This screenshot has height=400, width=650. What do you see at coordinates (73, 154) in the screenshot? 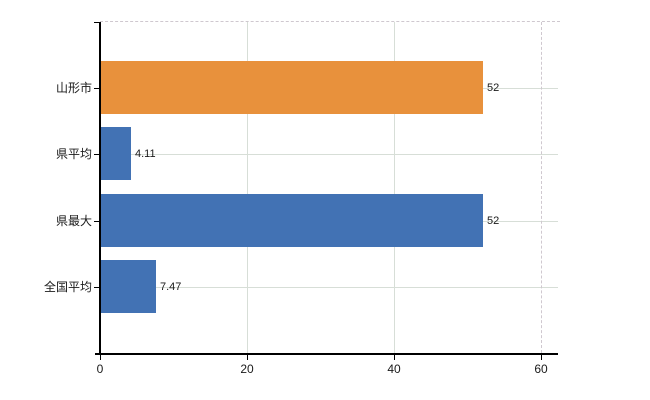
I see `category-label: 県平均` at bounding box center [73, 154].